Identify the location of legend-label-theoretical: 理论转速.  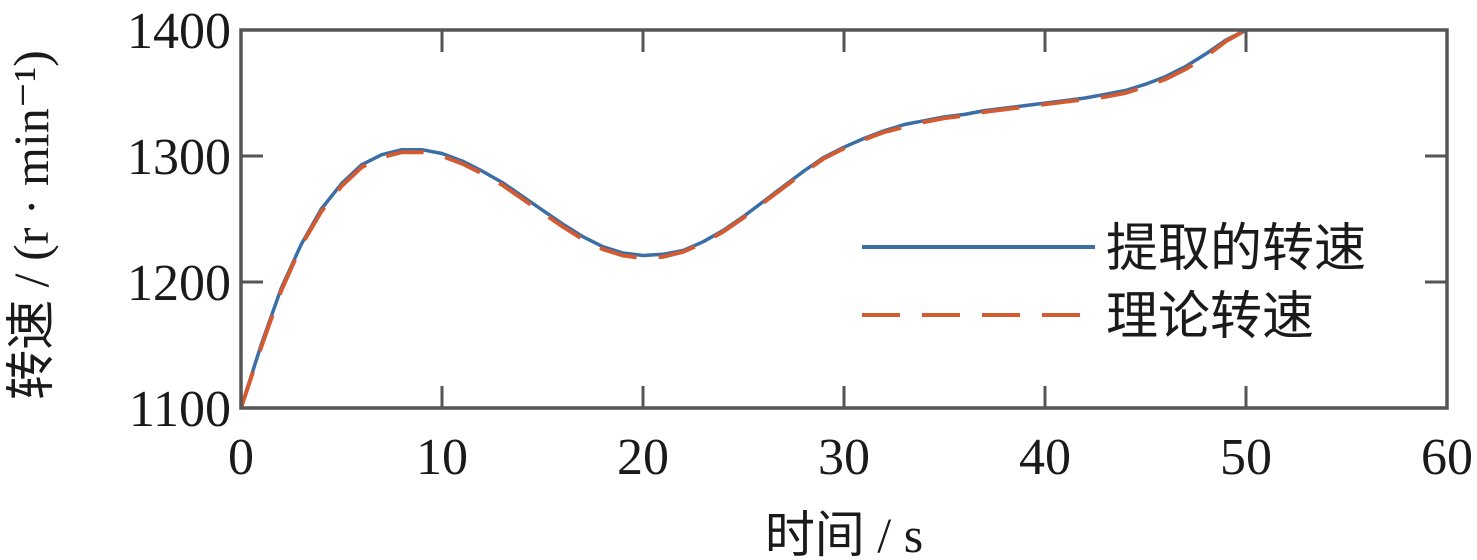
(1210, 317).